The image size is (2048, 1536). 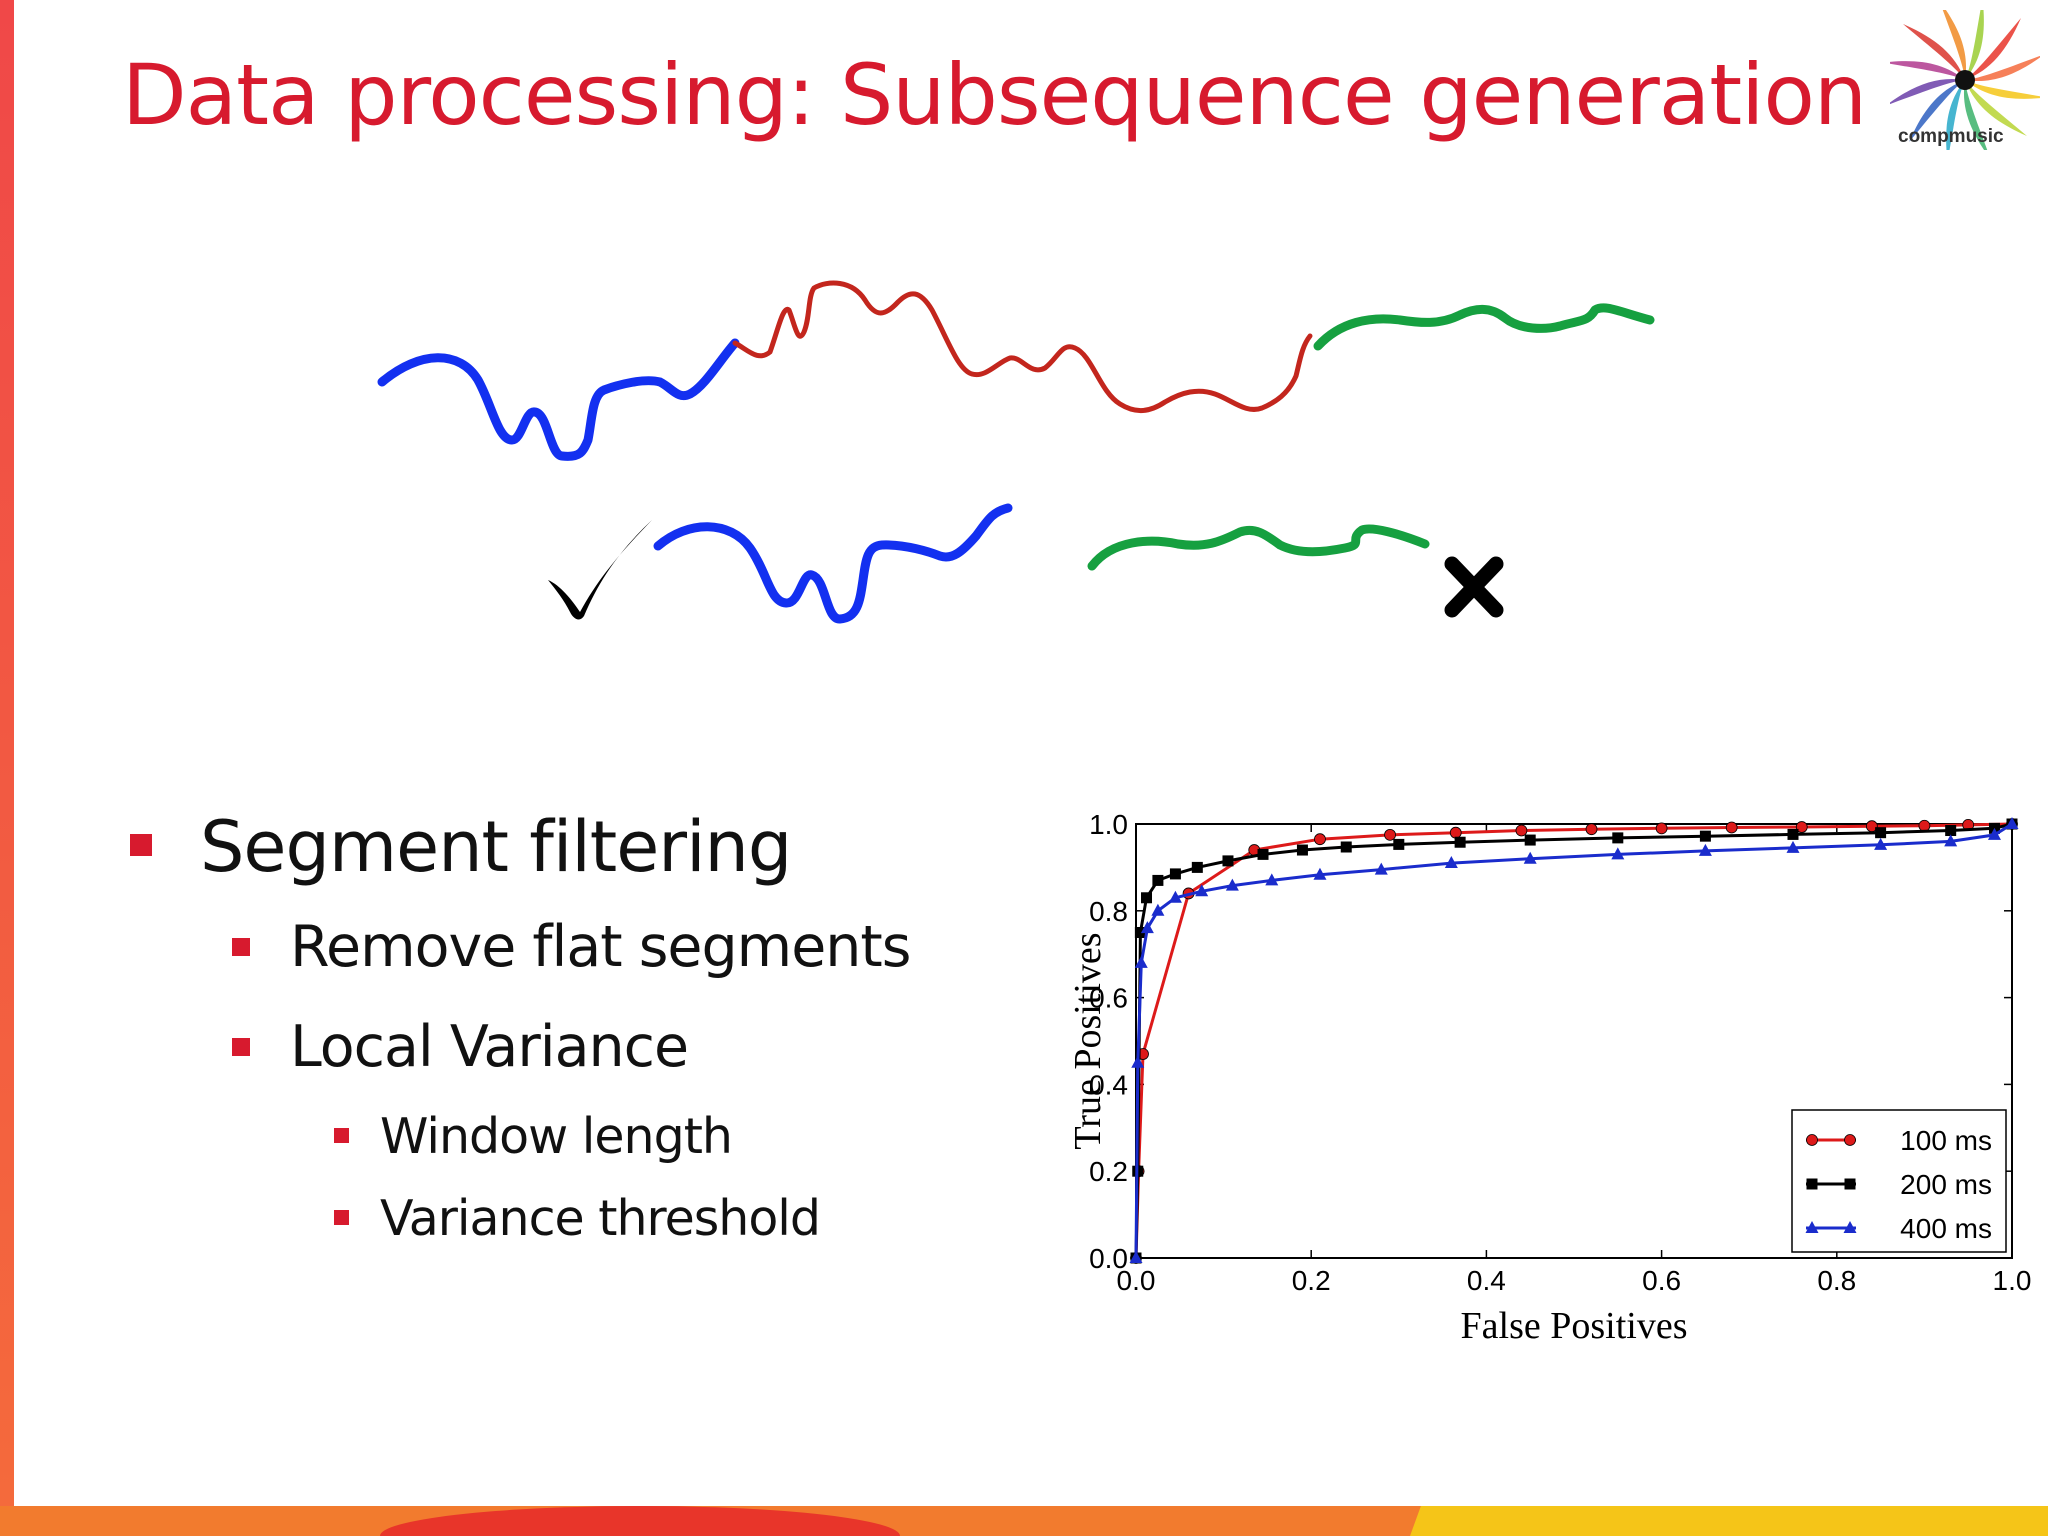 What do you see at coordinates (1661, 1280) in the screenshot?
I see `x-tick-label: 0.6` at bounding box center [1661, 1280].